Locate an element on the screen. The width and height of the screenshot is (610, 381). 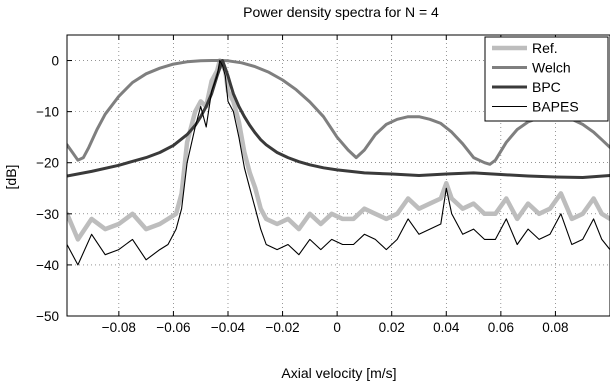
x-axis-label: Axial velocity [m/s] is located at coordinates (338, 373).